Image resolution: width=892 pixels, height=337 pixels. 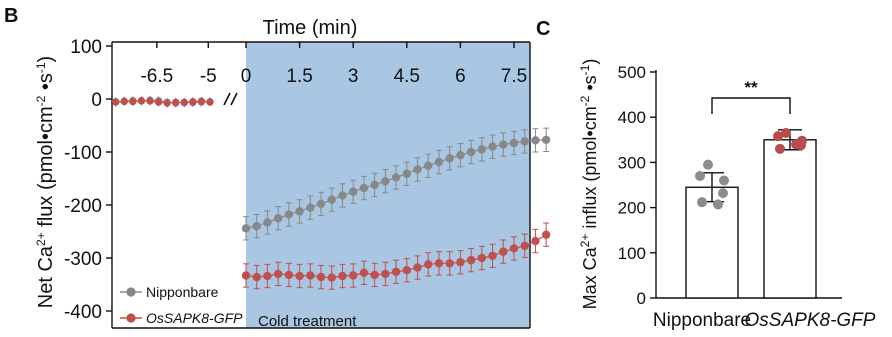 I want to click on superscript: 2+, so click(x=41, y=239).